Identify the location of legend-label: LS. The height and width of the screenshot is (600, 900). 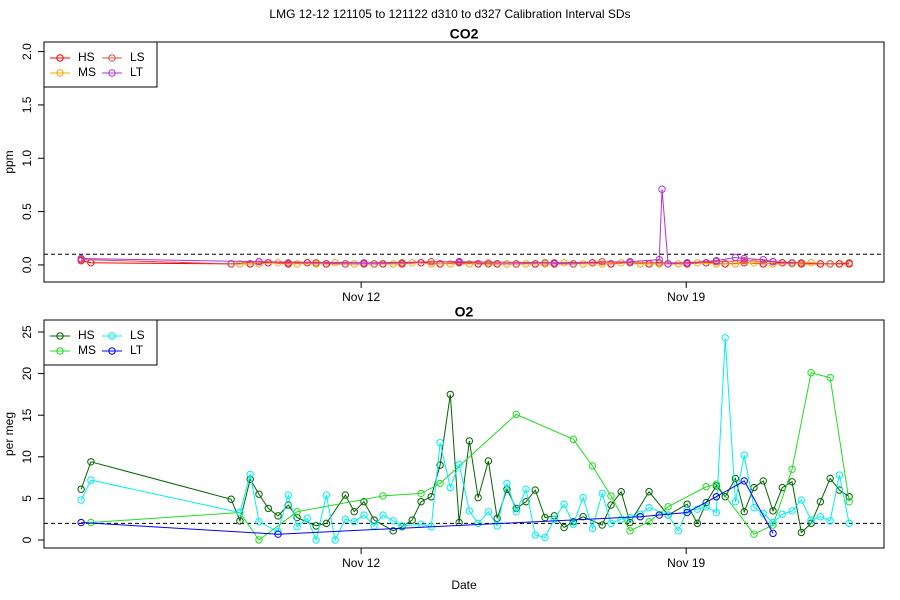
(137, 335).